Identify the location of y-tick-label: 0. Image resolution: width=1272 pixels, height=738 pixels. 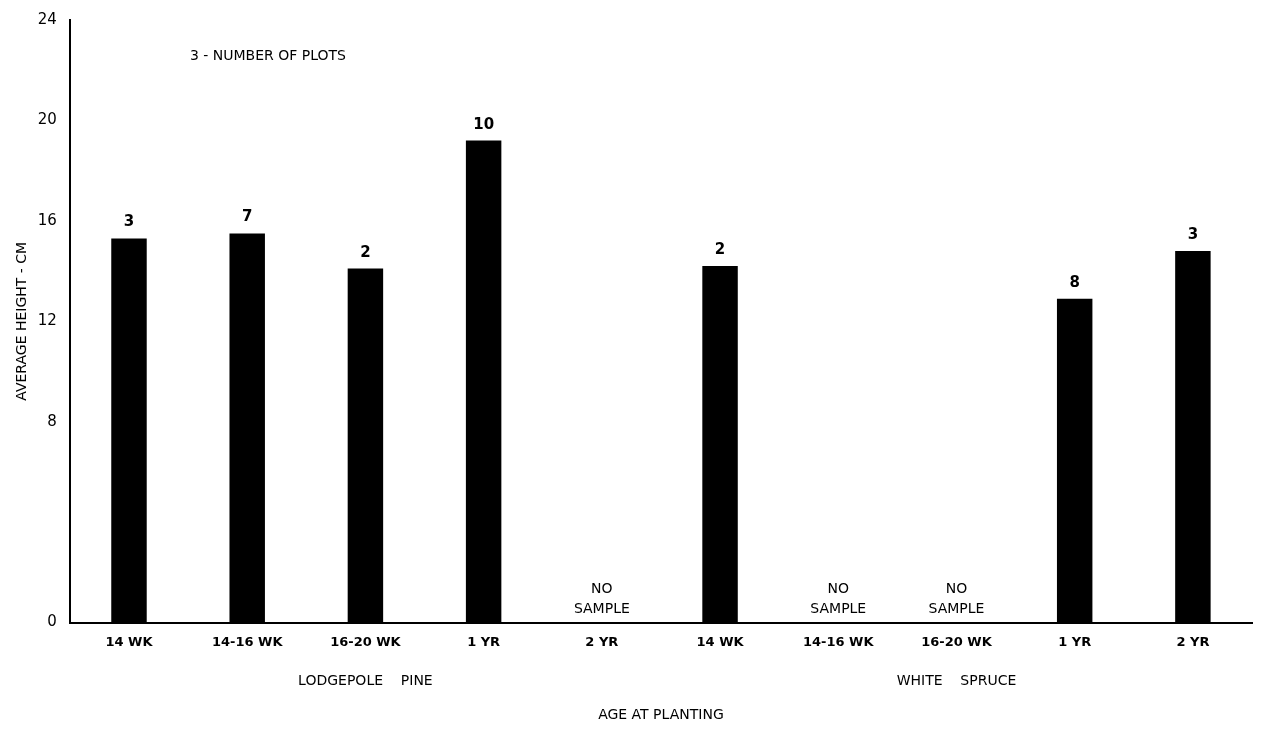
(52, 621).